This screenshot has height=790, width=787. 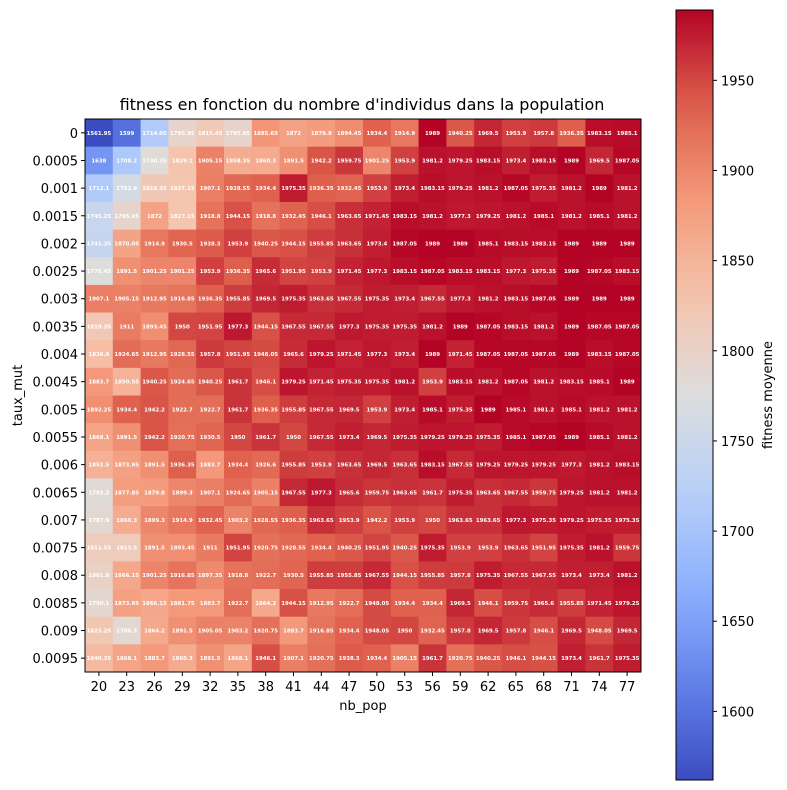 What do you see at coordinates (321, 217) in the screenshot?
I see `cell-value-label: 1946.1` at bounding box center [321, 217].